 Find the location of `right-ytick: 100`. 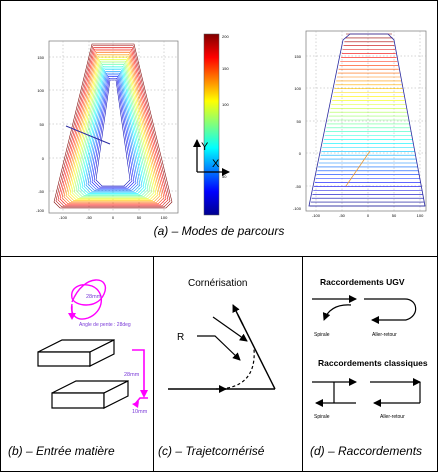

right-ytick: 100 is located at coordinates (297, 88).